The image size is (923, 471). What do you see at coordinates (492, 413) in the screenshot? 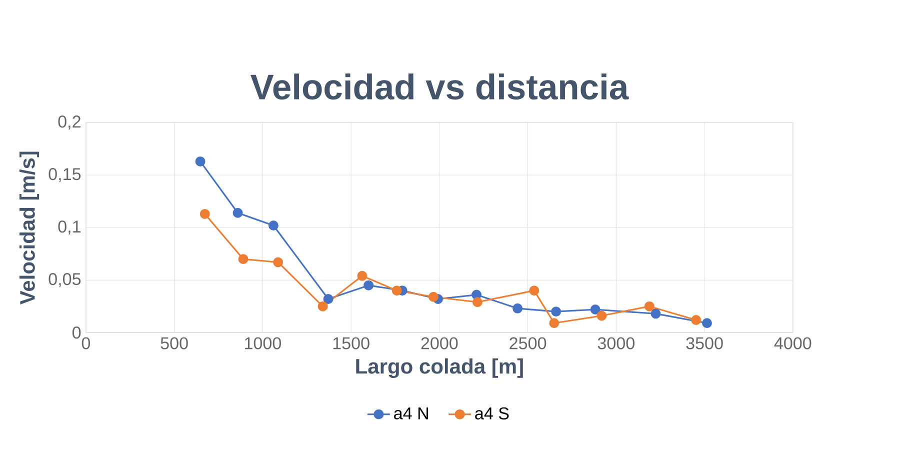
I see `legend-label: a4 S` at bounding box center [492, 413].